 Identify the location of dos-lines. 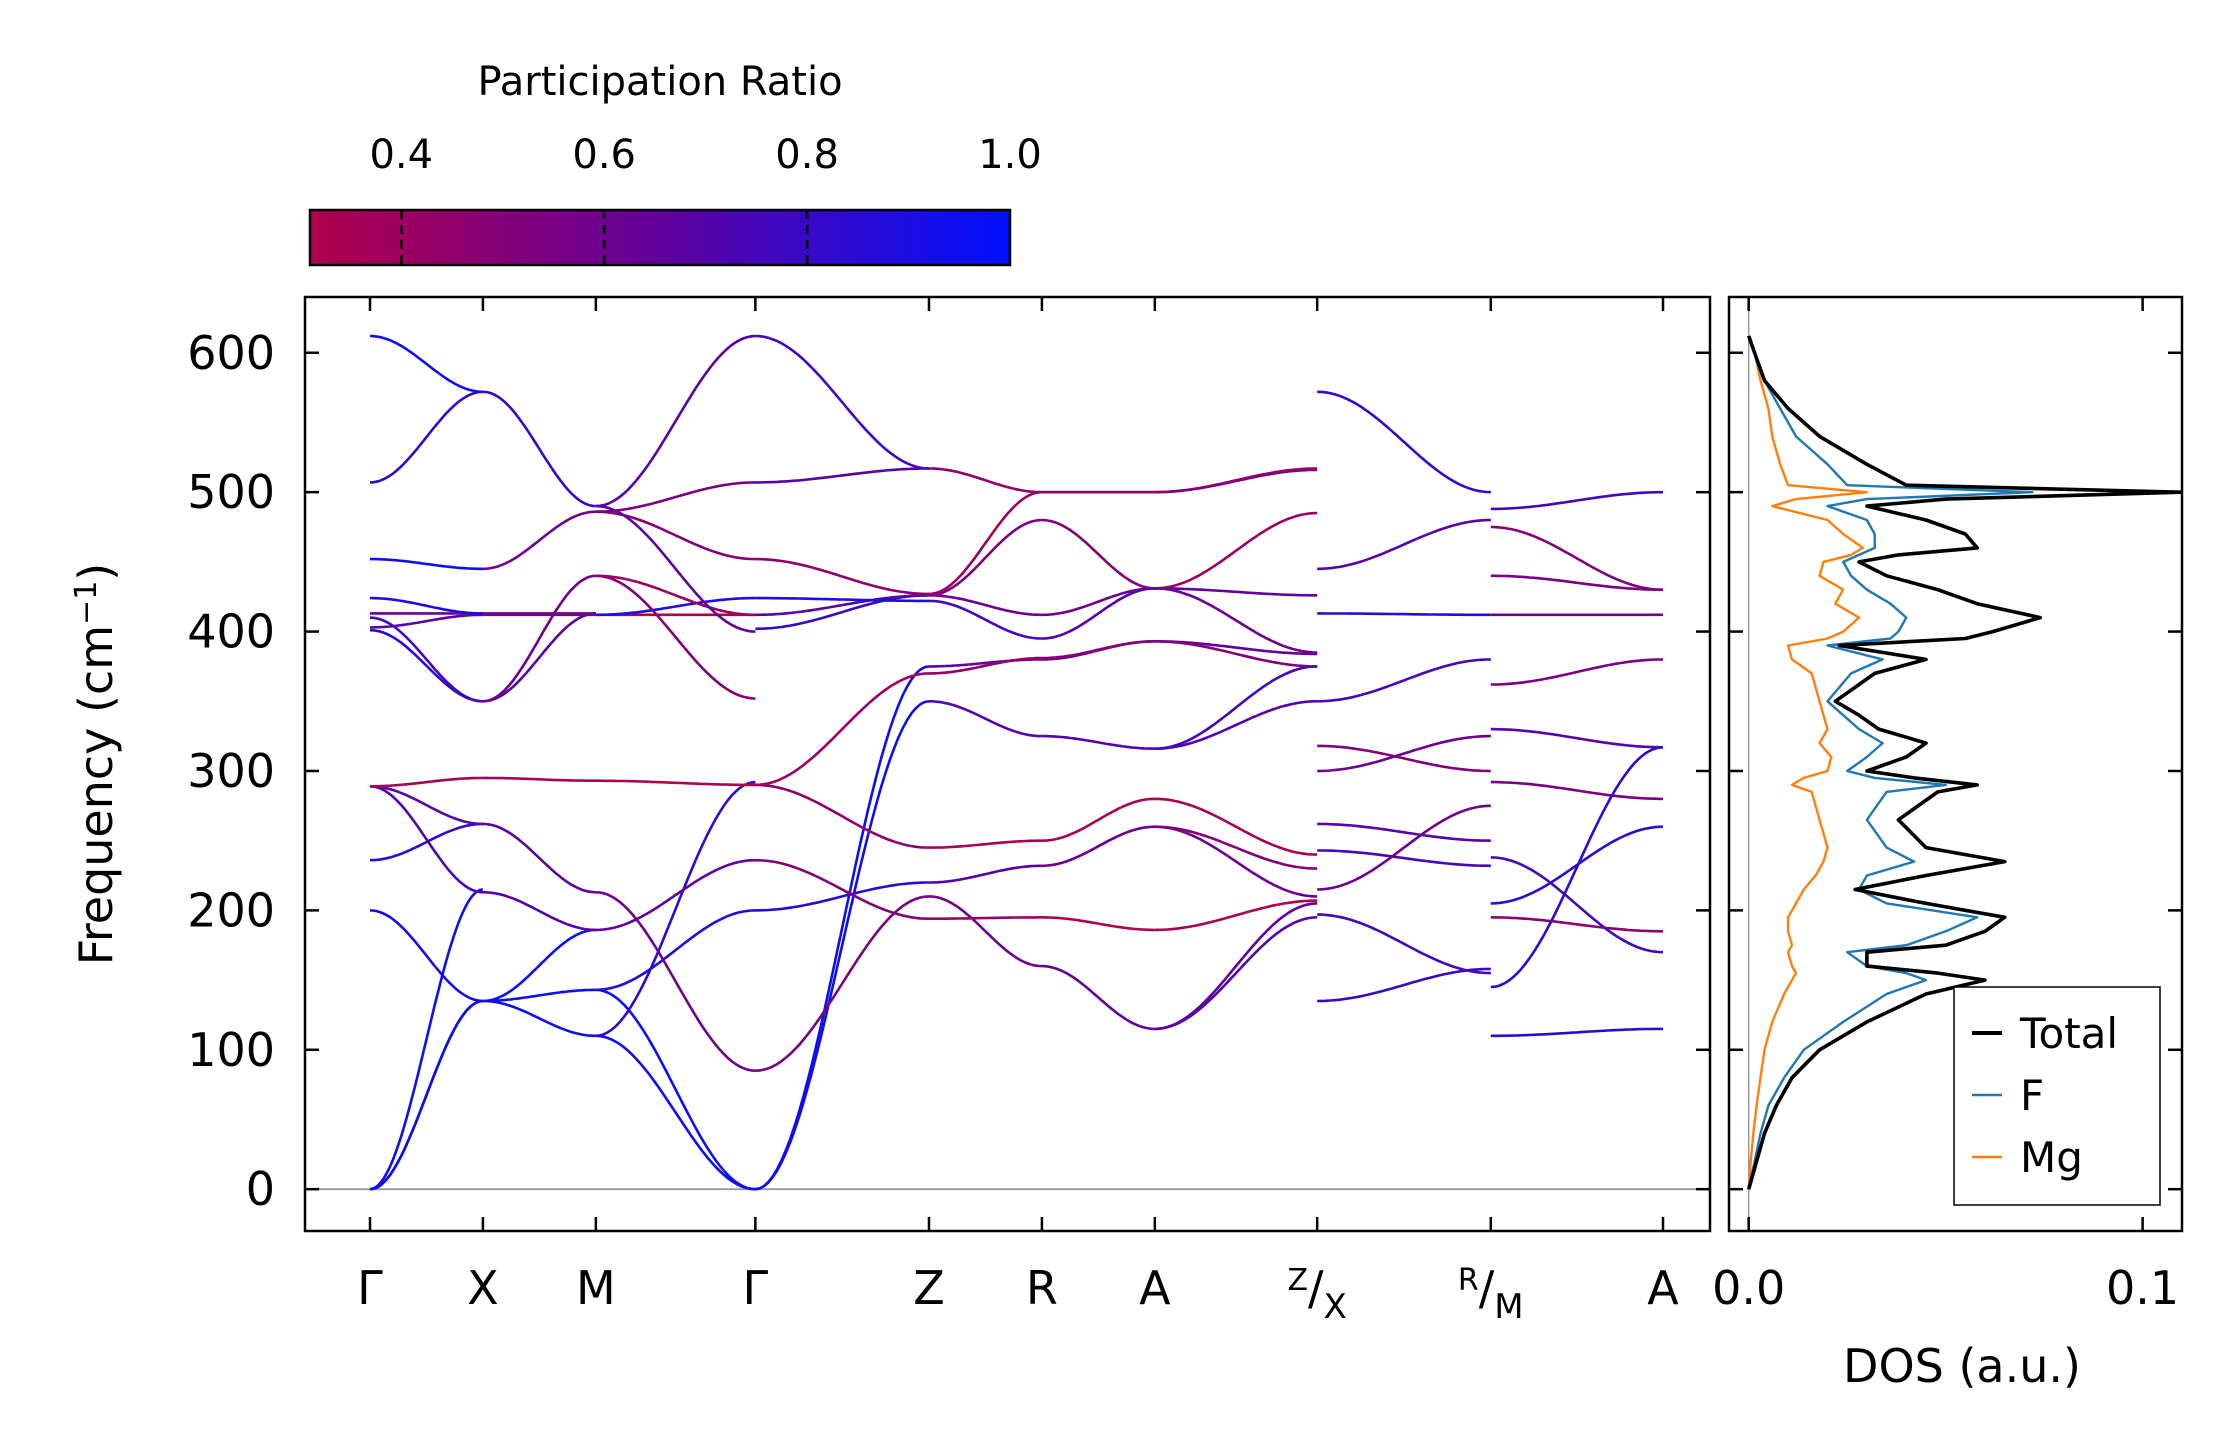
(1964, 764).